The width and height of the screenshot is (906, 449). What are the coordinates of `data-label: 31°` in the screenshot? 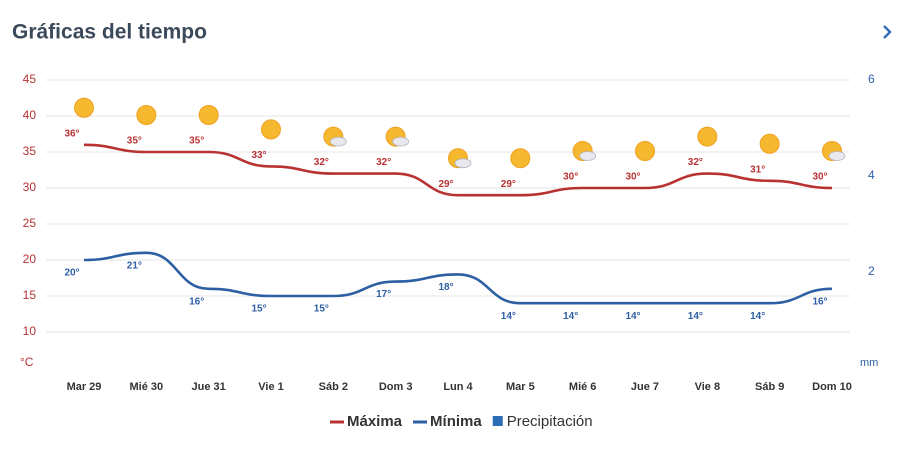 It's located at (757, 169).